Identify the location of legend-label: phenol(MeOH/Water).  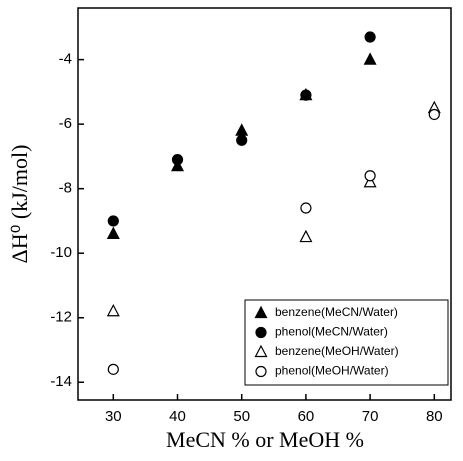
(332, 371).